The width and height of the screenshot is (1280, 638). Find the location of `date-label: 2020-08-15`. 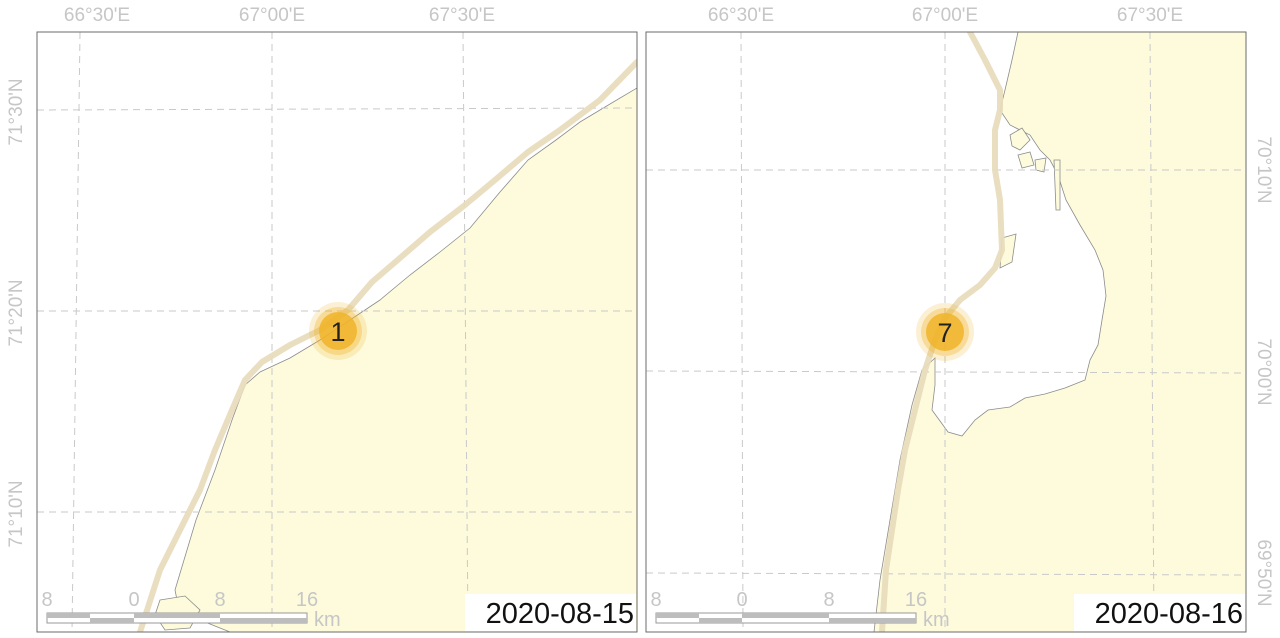

date-label: 2020-08-15 is located at coordinates (560, 614).